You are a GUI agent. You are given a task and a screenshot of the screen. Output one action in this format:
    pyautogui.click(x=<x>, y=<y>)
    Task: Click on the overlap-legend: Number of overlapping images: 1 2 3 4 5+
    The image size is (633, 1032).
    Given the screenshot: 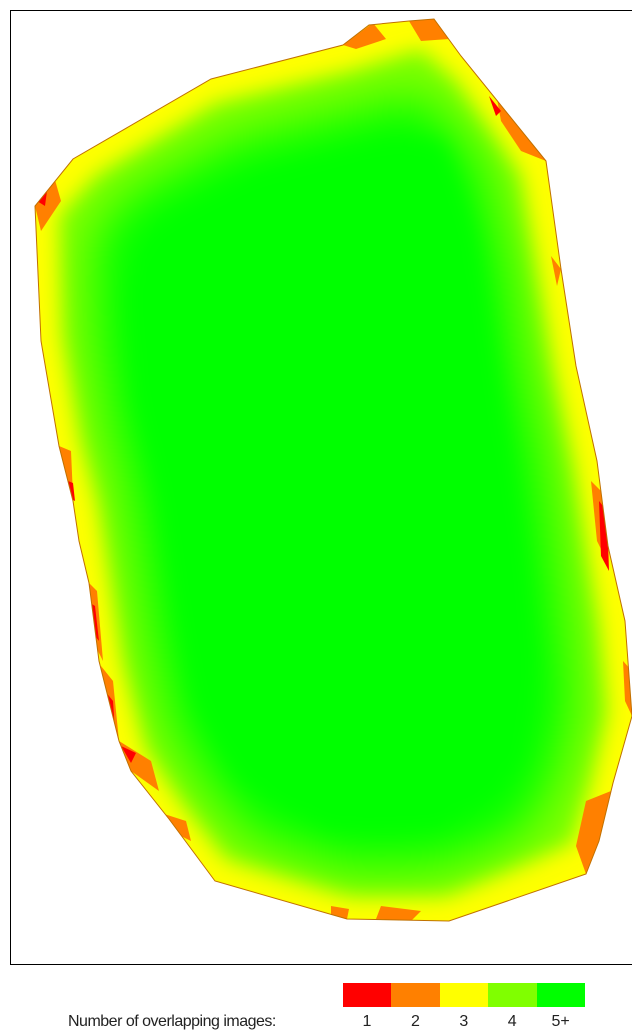 What is the action you would take?
    pyautogui.click(x=316, y=1007)
    